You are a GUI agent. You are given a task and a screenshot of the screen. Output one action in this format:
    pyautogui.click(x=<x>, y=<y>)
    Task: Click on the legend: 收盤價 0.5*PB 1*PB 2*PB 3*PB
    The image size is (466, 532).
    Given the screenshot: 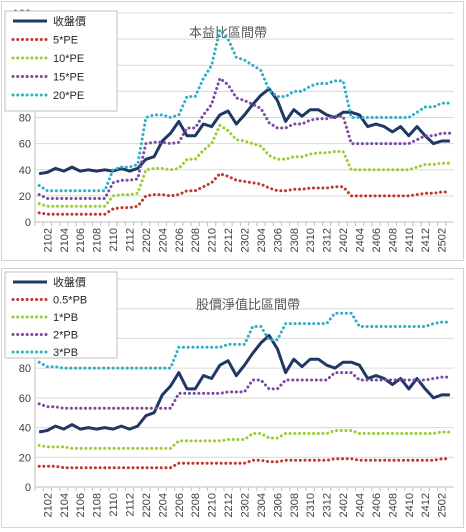 What is the action you would take?
    pyautogui.click(x=61, y=315)
    